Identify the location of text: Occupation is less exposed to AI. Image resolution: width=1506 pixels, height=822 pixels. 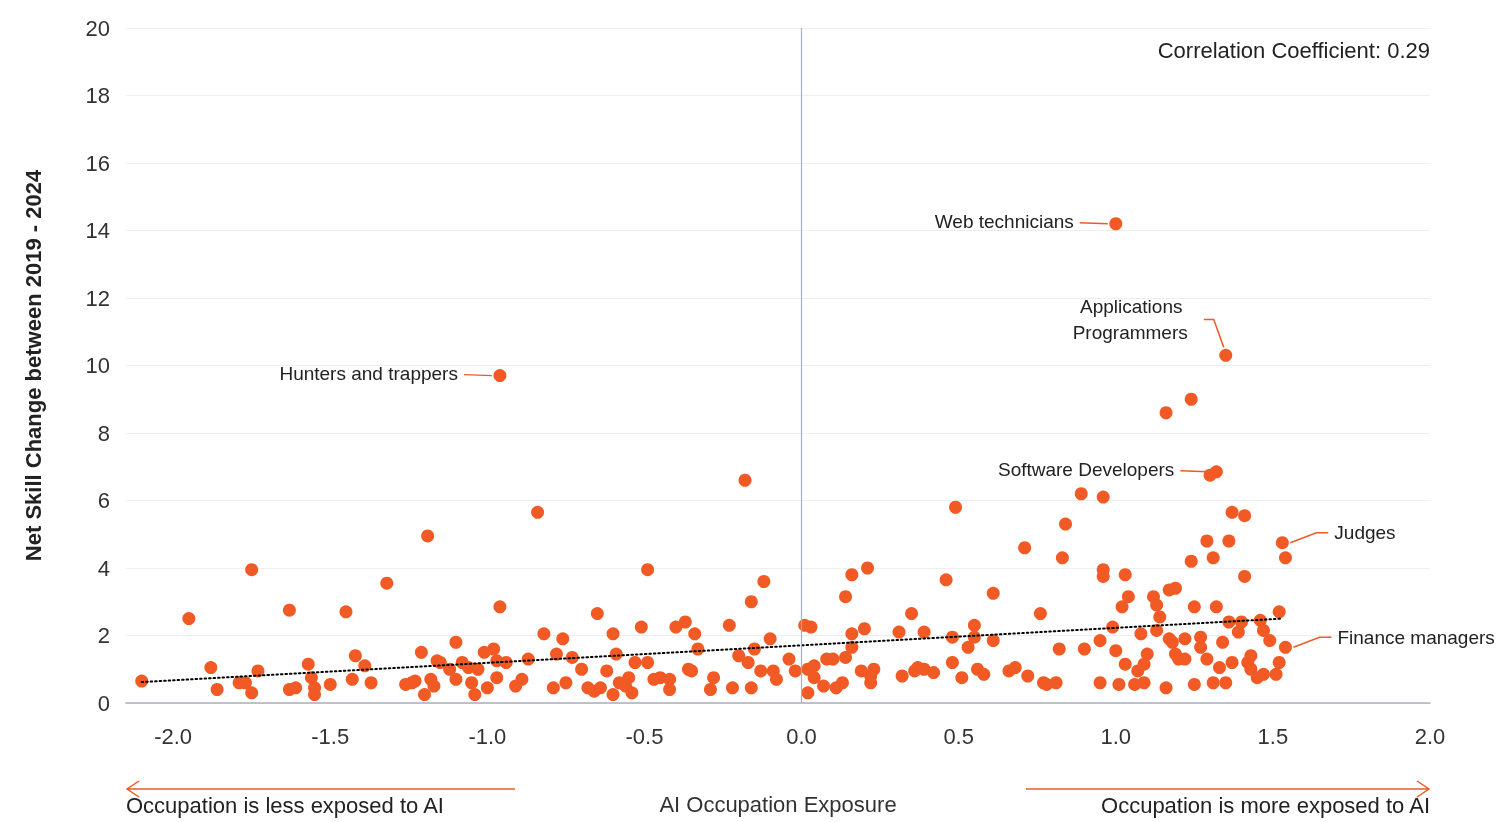
(285, 805).